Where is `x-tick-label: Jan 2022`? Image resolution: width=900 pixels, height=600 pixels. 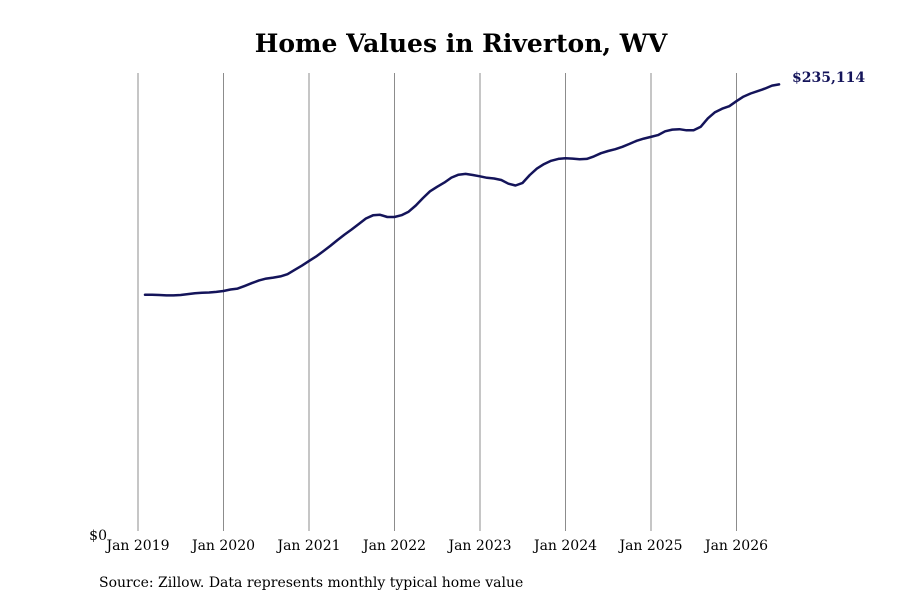
x-tick-label: Jan 2022 is located at coordinates (393, 546).